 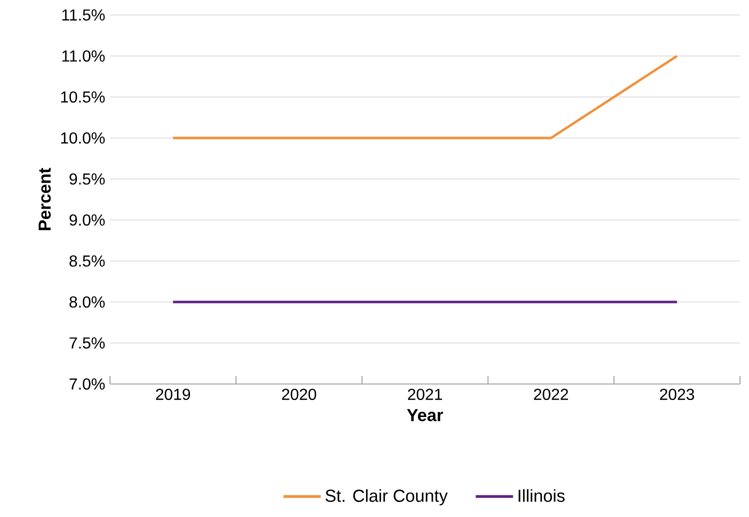 I want to click on x-tick-label: 2020, so click(x=299, y=394).